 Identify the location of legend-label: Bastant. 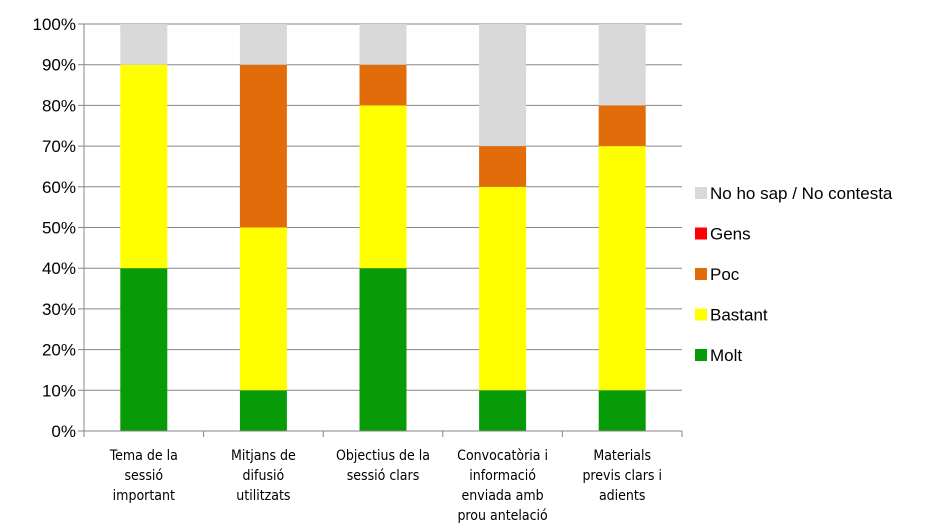
(739, 315).